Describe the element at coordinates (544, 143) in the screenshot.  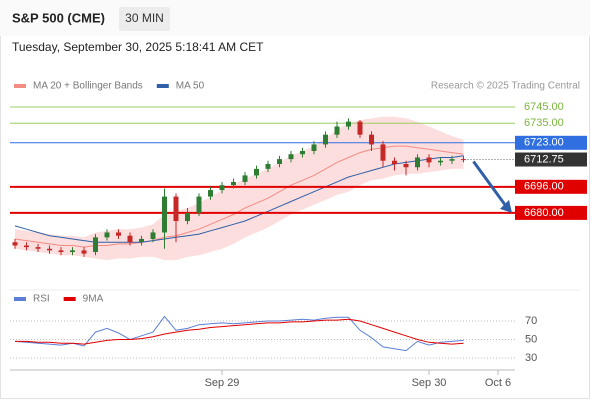
I see `level-label: 6723.00` at that location.